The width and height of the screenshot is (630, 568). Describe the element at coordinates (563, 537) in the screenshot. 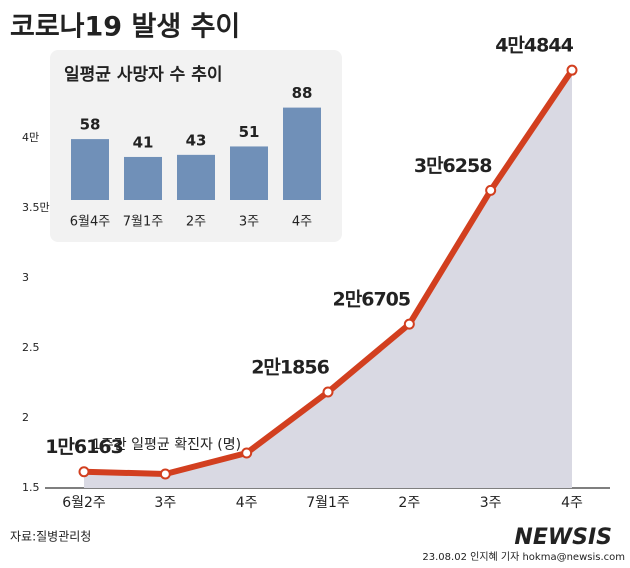

I see `logo: NEWSIS` at that location.